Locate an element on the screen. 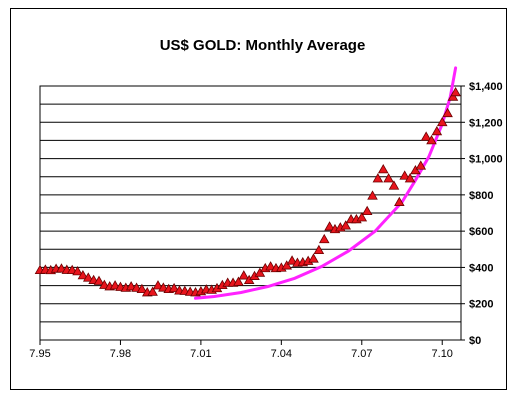 The height and width of the screenshot is (405, 525). y-axis-ticks: $0 $200 $400 $600 $800 $1,000 $1,200 $1,400 is located at coordinates (482, 214).